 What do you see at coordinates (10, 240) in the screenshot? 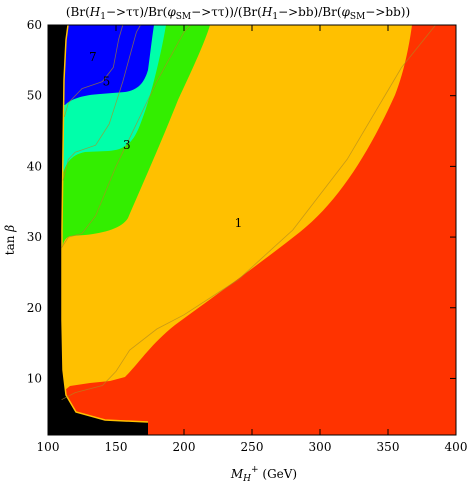
I see `y-axis-label: tan β` at bounding box center [10, 240].